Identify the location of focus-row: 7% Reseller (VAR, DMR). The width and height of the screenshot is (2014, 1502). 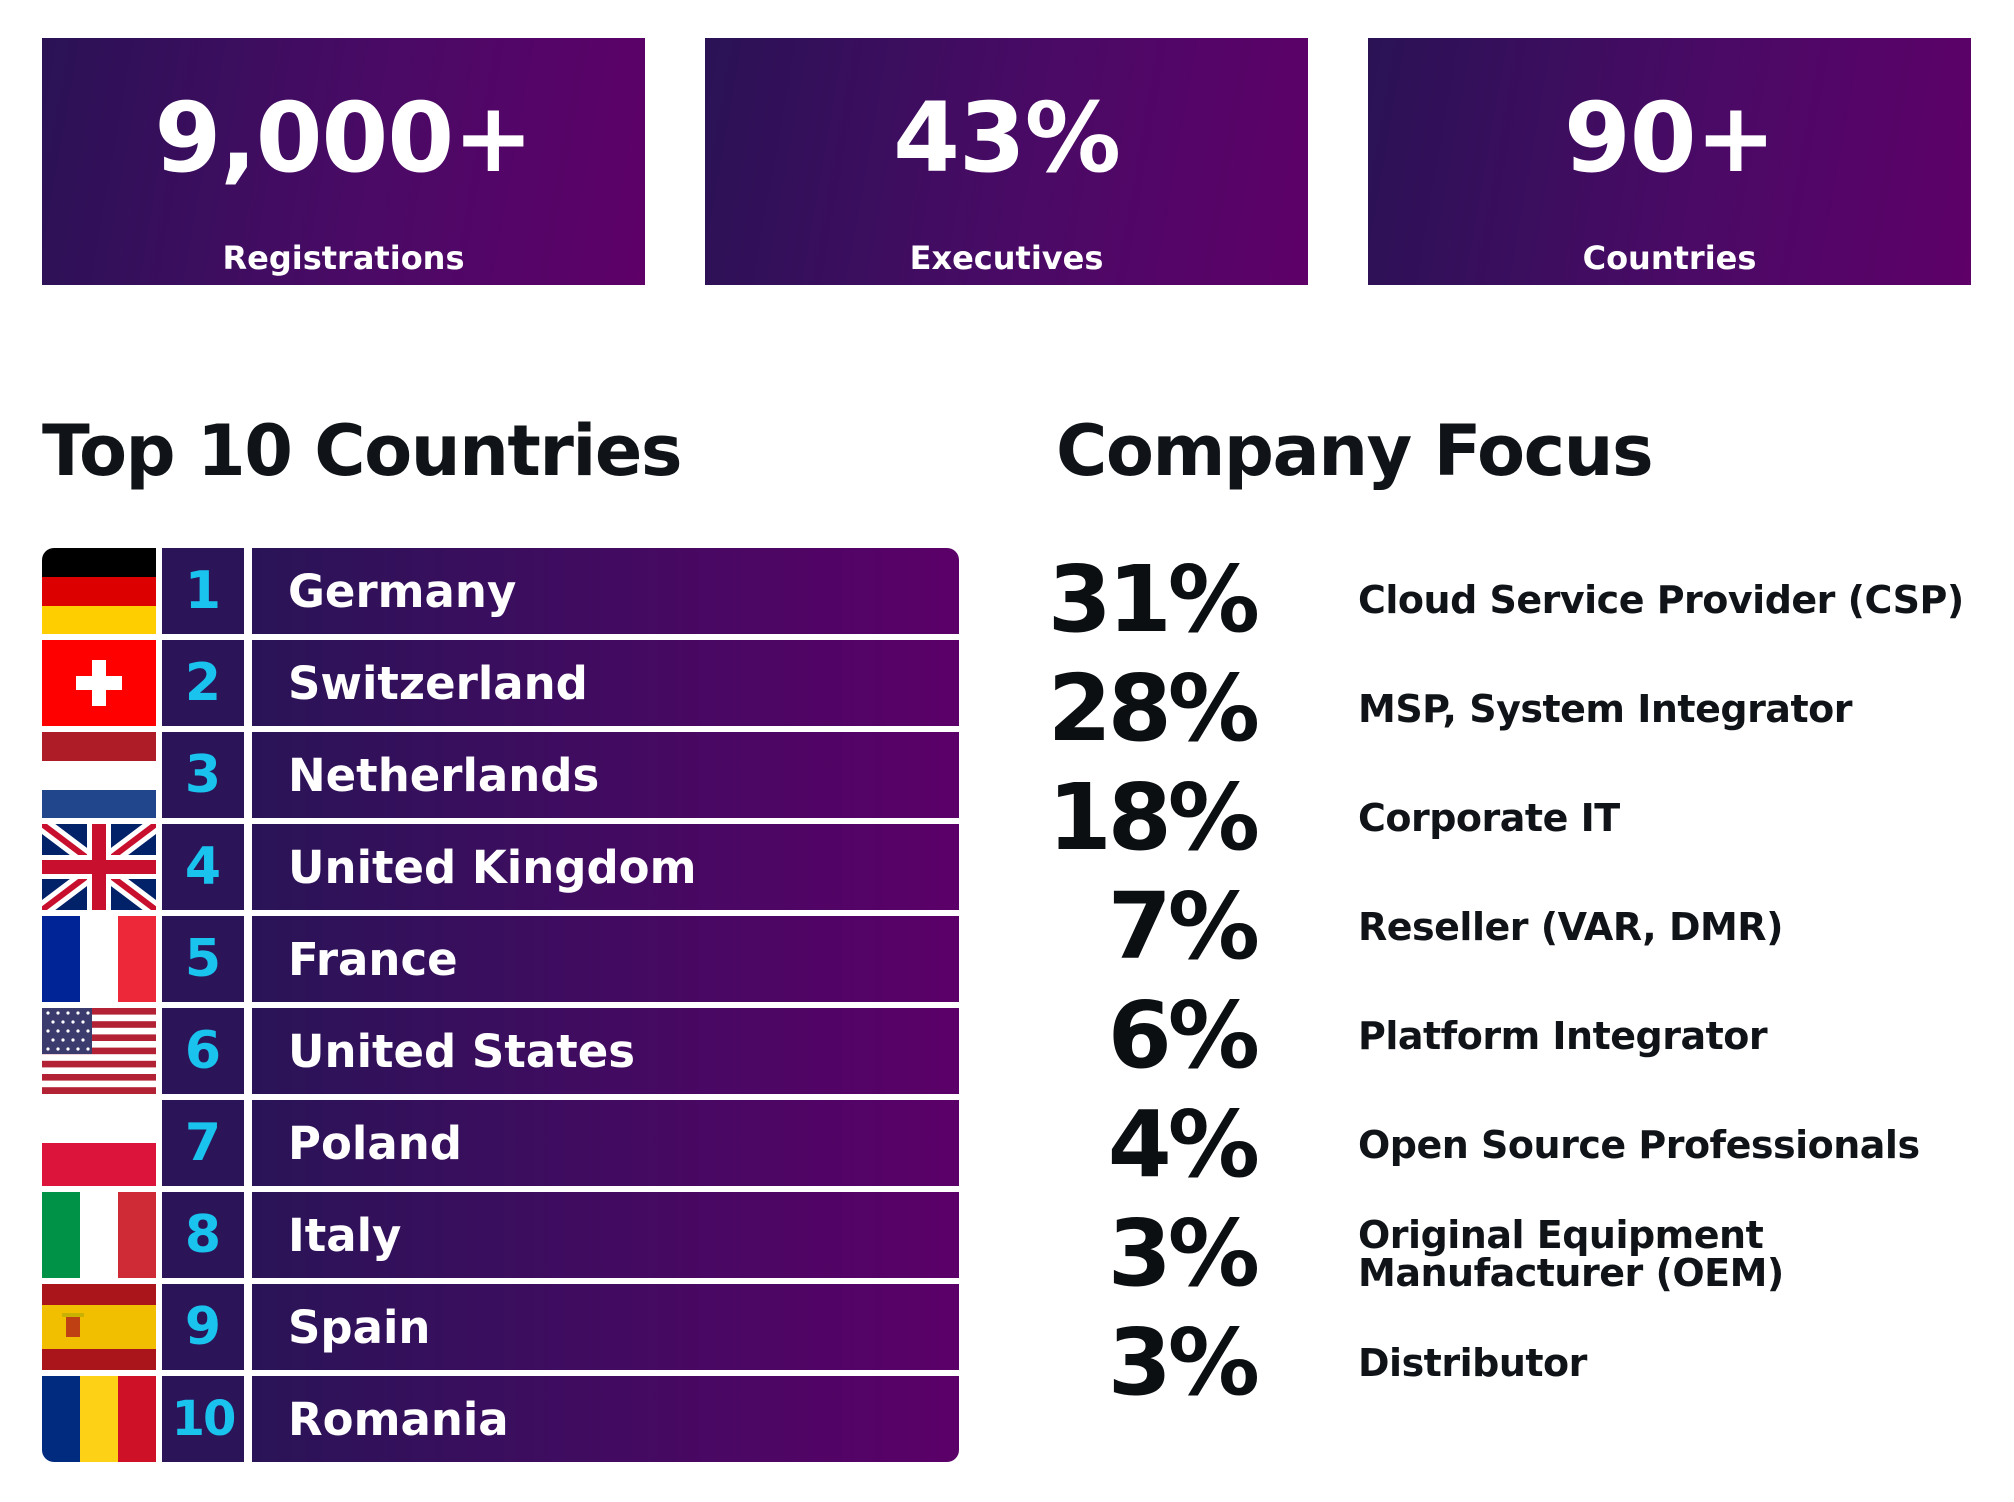
(1520, 927).